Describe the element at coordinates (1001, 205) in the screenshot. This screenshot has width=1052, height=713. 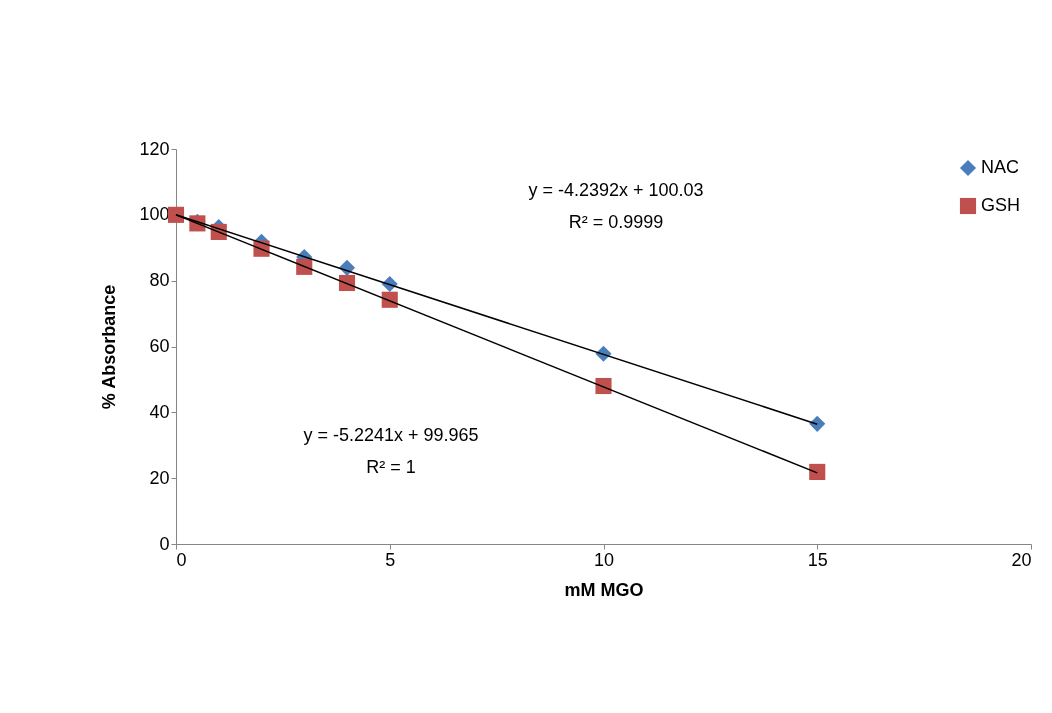
I see `legend-label: GSH` at that location.